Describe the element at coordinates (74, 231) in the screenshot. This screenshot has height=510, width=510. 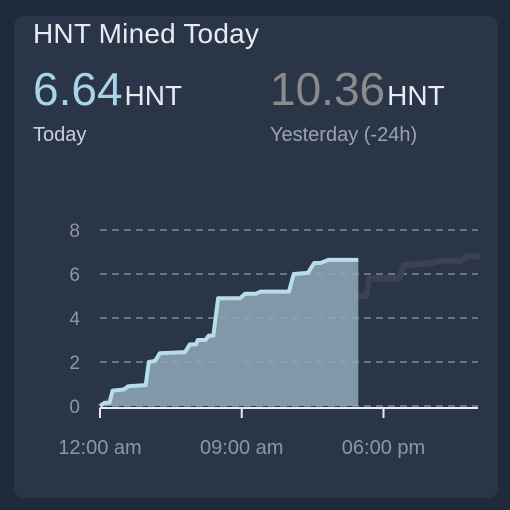
I see `y-tick-label: 8` at that location.